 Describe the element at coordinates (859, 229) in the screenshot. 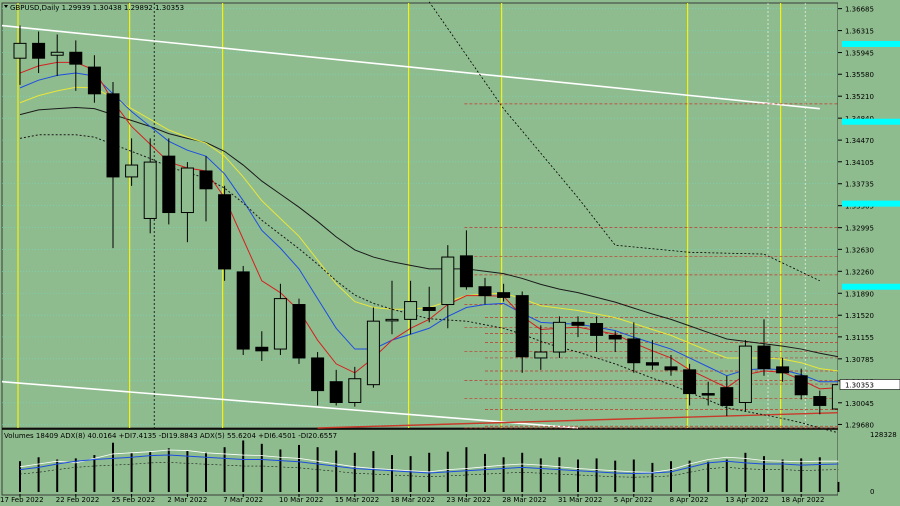

I see `price-tick-label: 1.32995` at that location.